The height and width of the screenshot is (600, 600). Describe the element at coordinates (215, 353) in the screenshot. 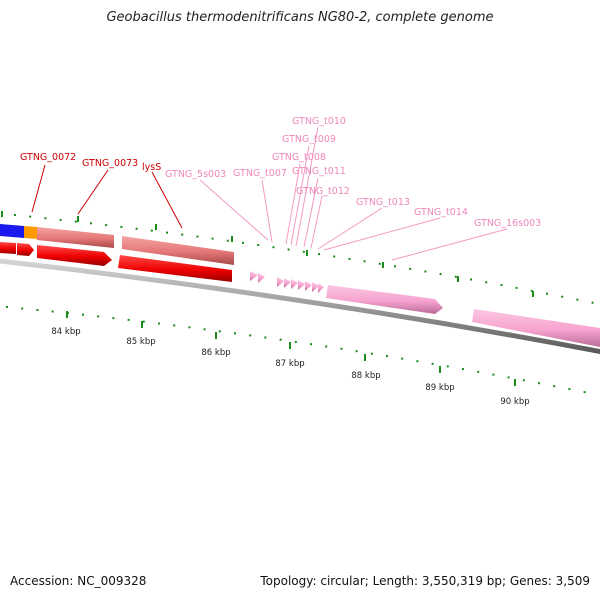

I see `axis-label-86kbp: 86 kbp` at that location.